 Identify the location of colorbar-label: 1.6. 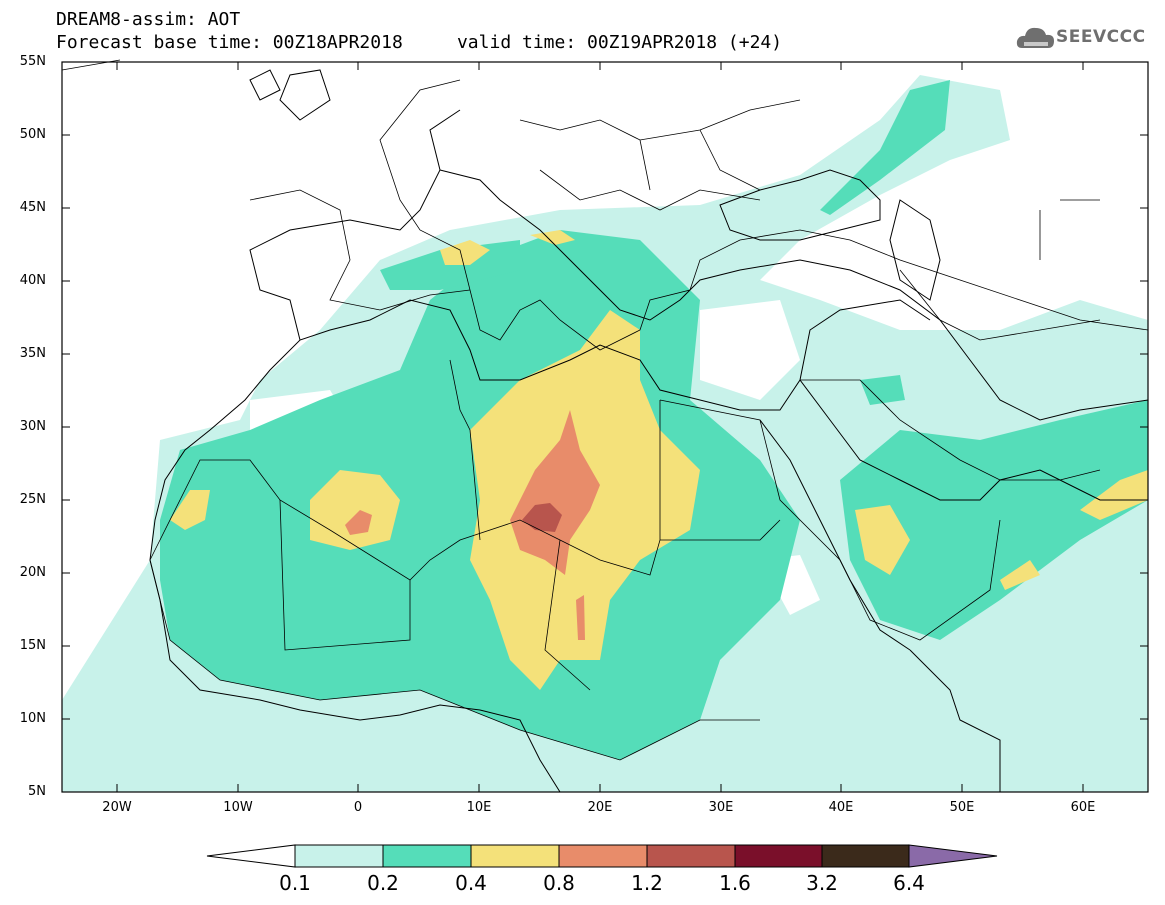
(735, 883).